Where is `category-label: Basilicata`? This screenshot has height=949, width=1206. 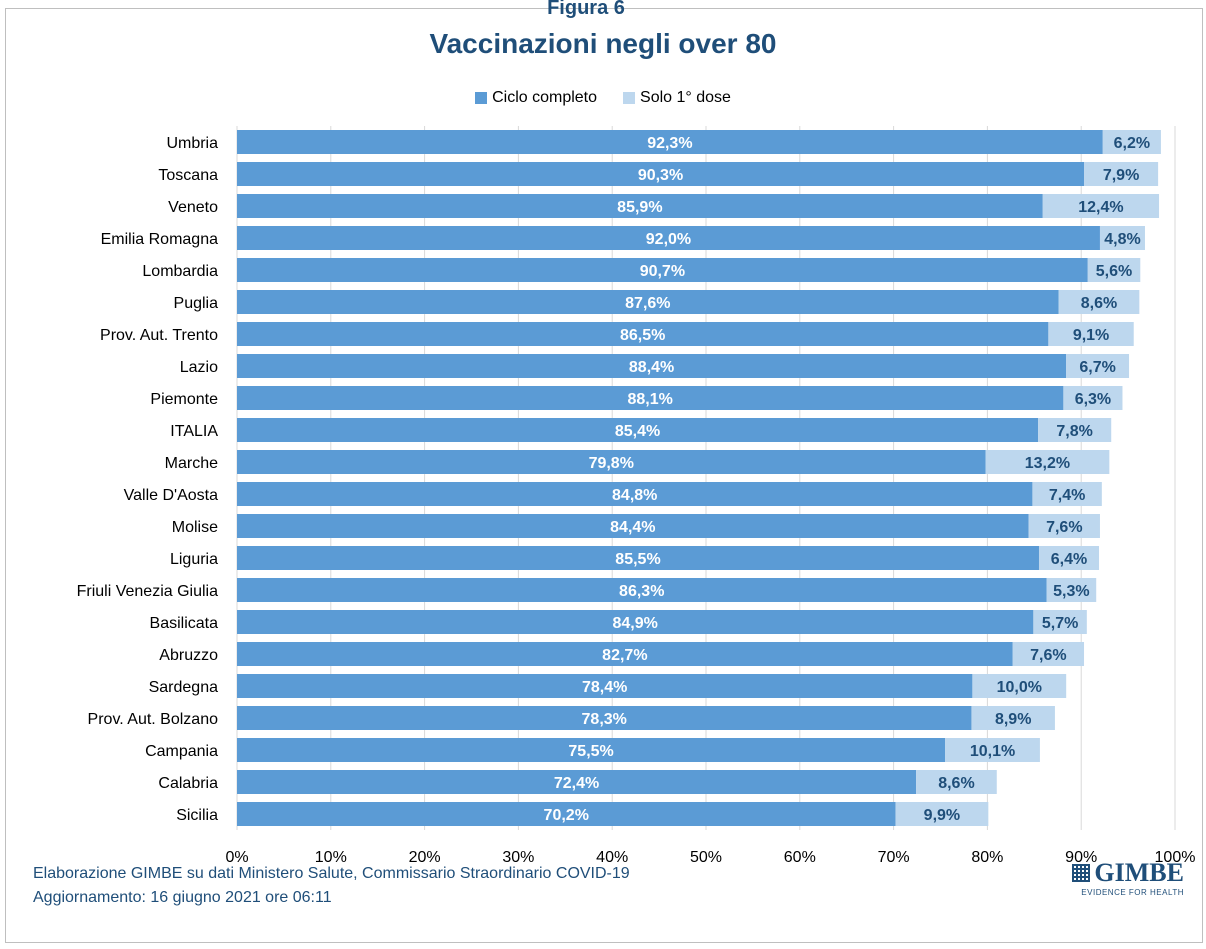
category-label: Basilicata is located at coordinates (184, 623).